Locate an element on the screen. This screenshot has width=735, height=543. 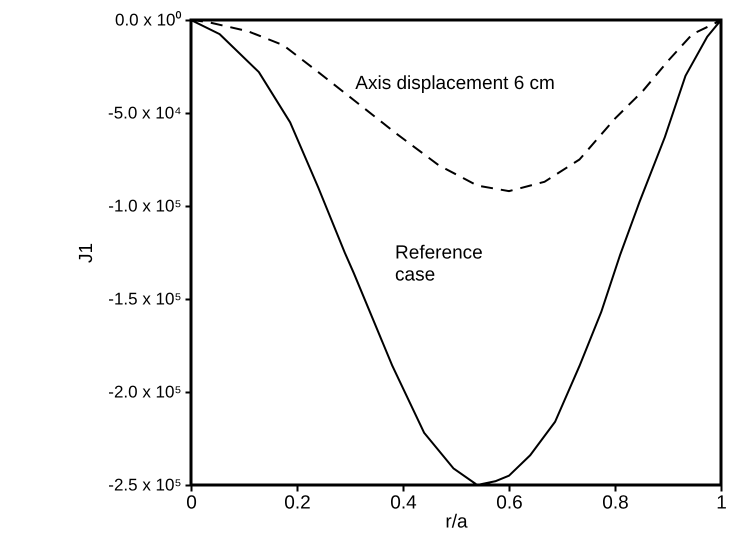
y-tick-label: -5.0 x 10⁴ is located at coordinates (145, 113).